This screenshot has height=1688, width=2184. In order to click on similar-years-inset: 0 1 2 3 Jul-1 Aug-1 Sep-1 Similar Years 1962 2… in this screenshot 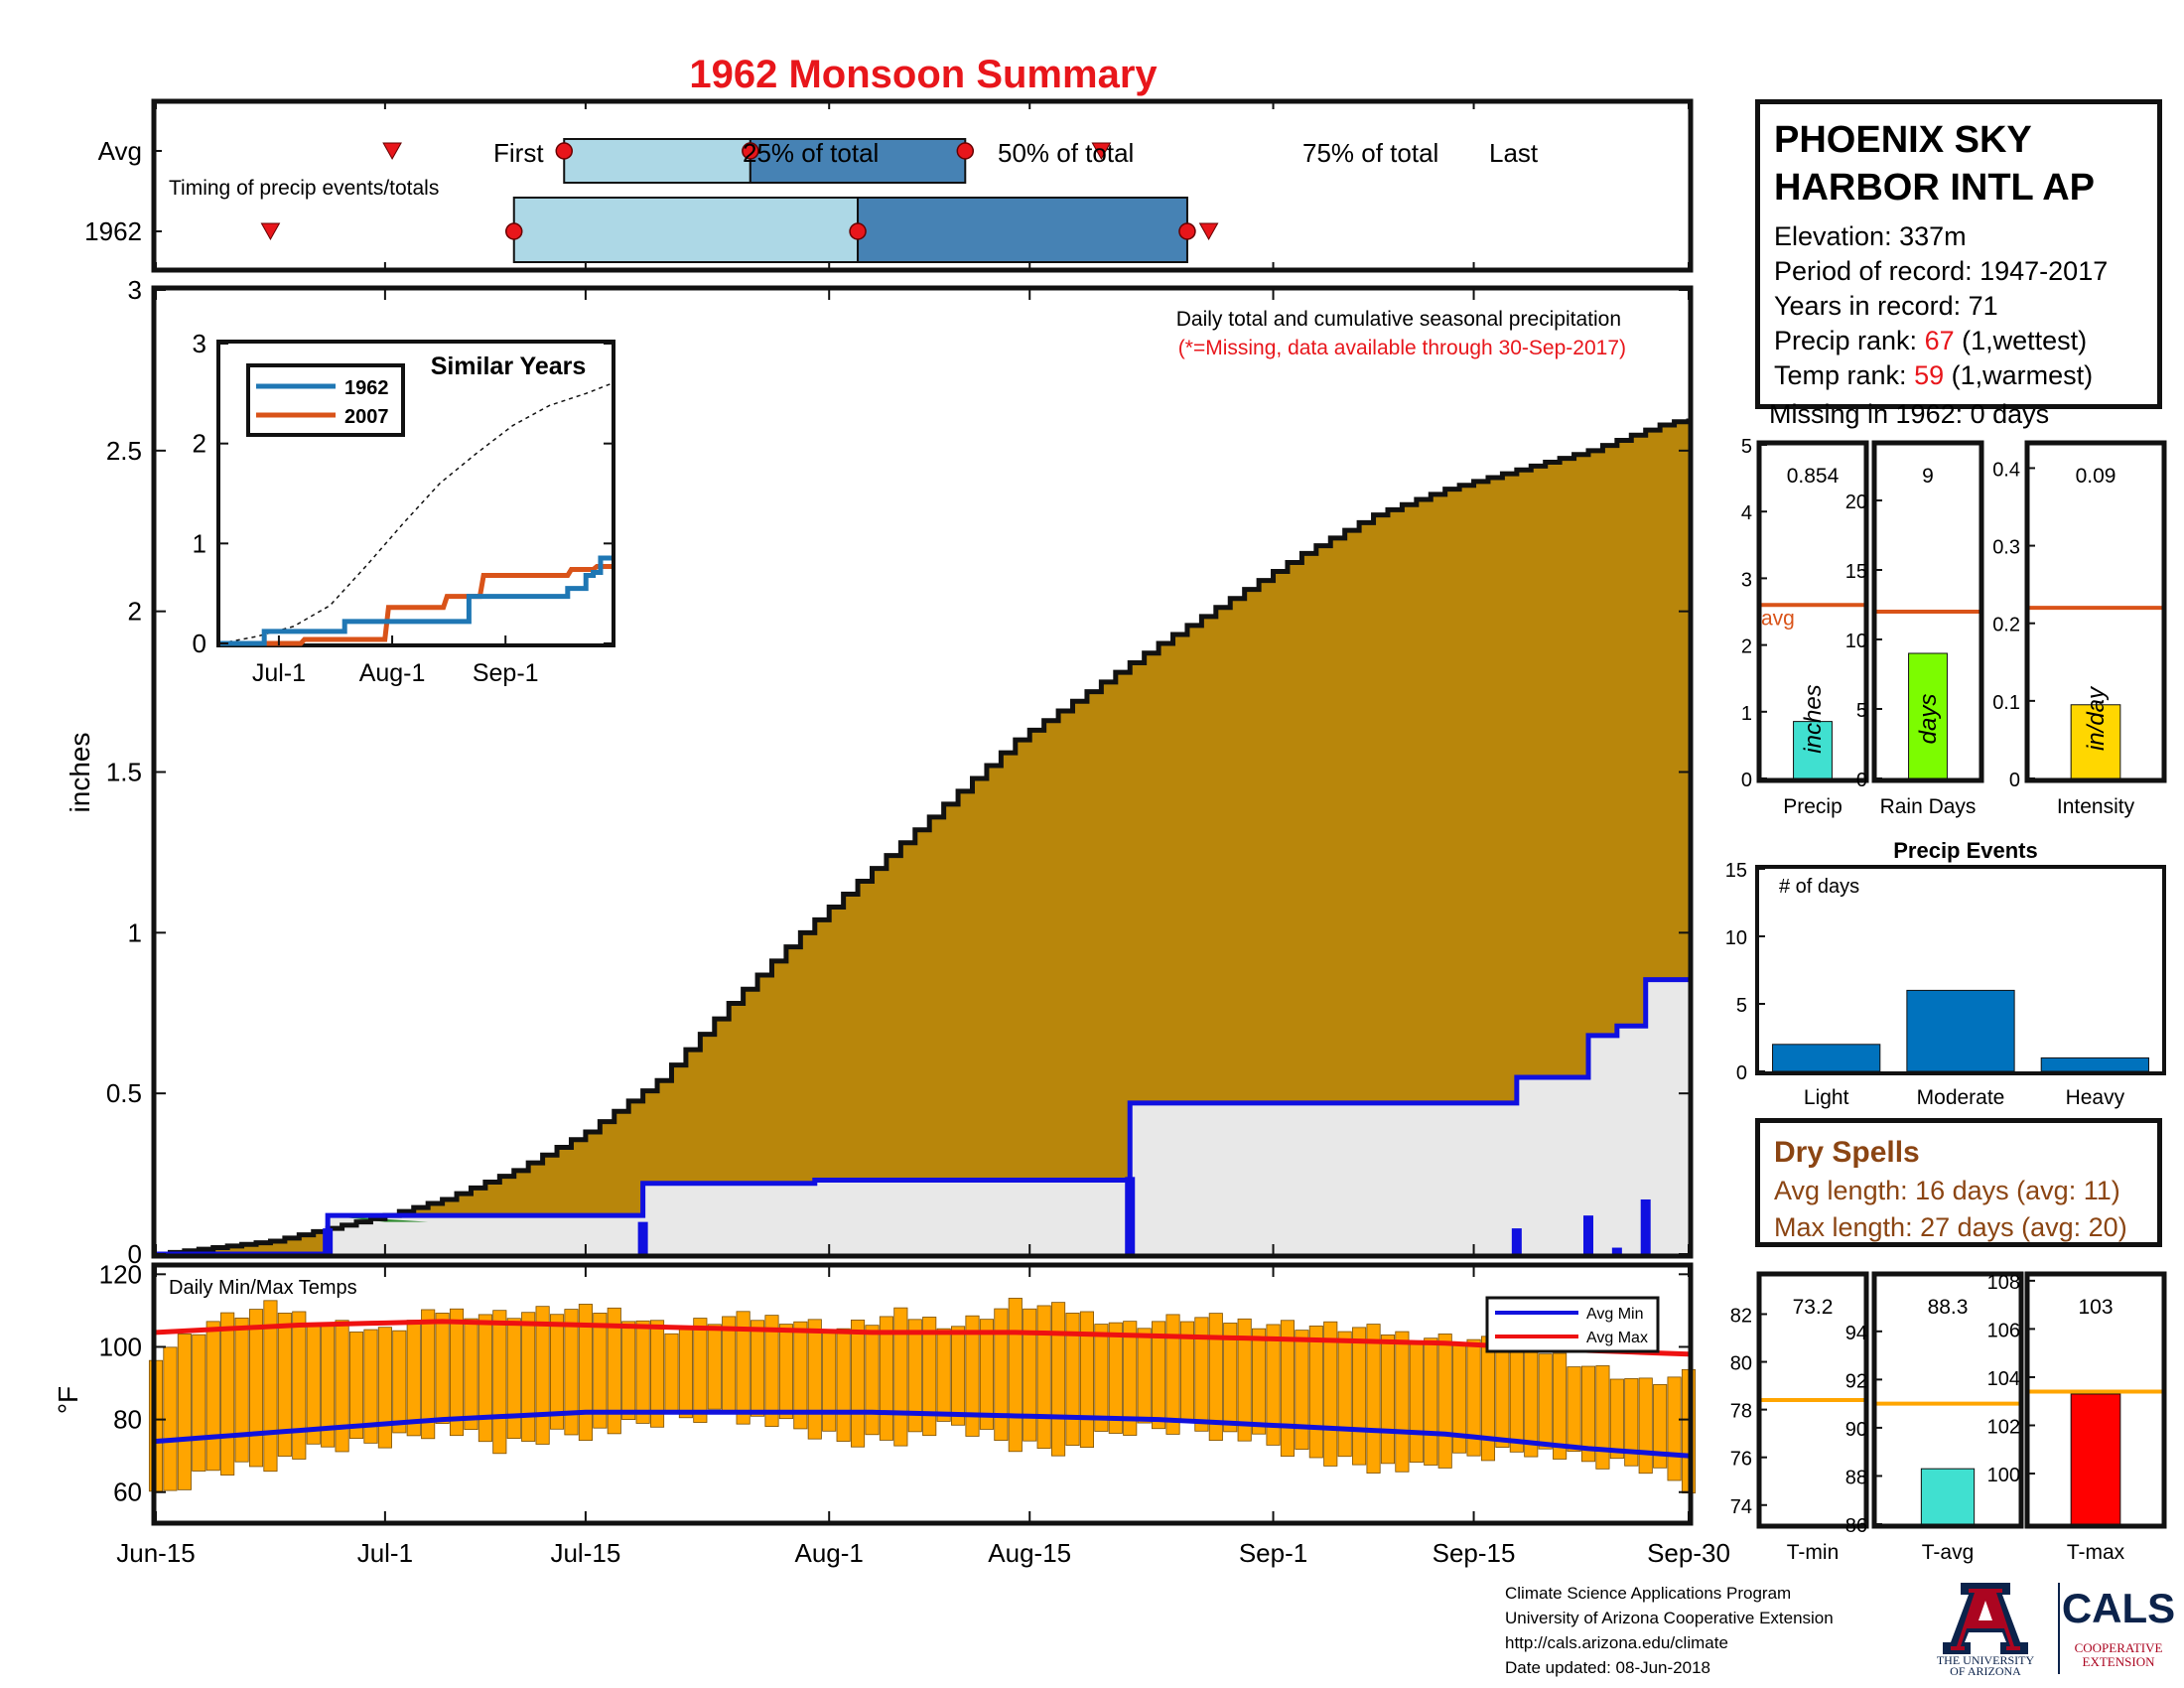, I will do `click(404, 508)`.